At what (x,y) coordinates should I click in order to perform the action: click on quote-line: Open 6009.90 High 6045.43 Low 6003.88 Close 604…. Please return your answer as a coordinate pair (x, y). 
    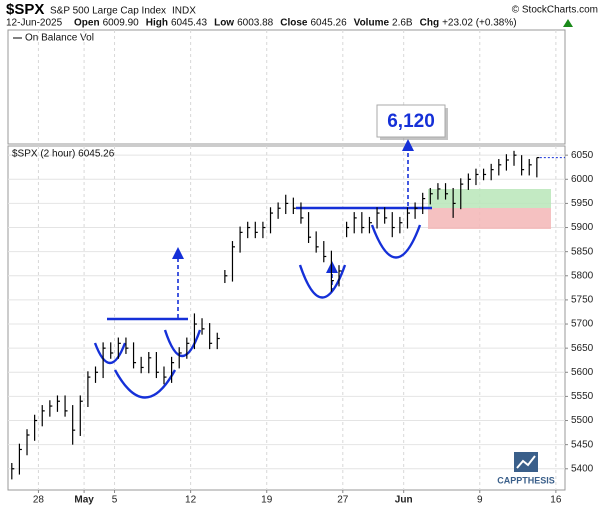
    Looking at the image, I should click on (295, 23).